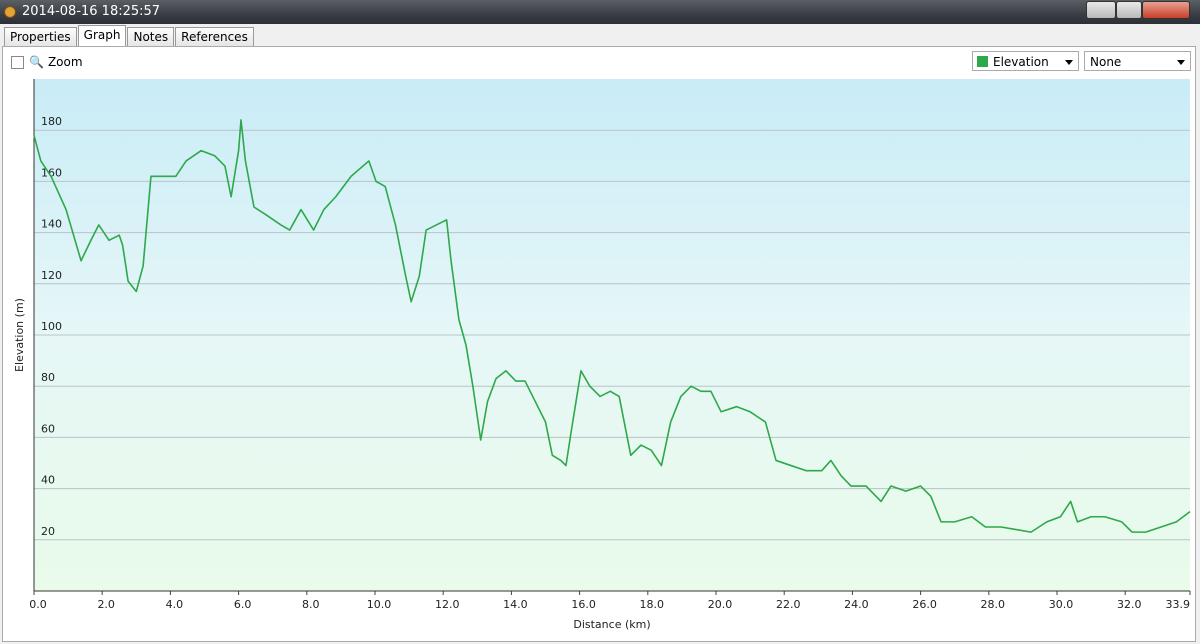 The height and width of the screenshot is (644, 1200). Describe the element at coordinates (51, 275) in the screenshot. I see `y-tick-label: 120` at that location.